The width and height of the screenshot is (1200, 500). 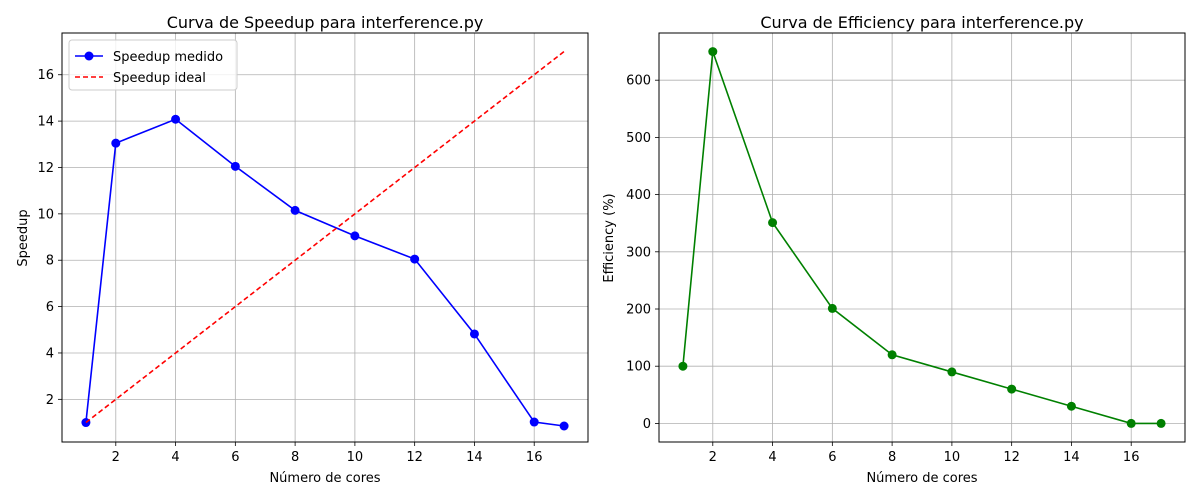 I want to click on efficiency-x-axis-label: Número de cores, so click(x=921, y=478).